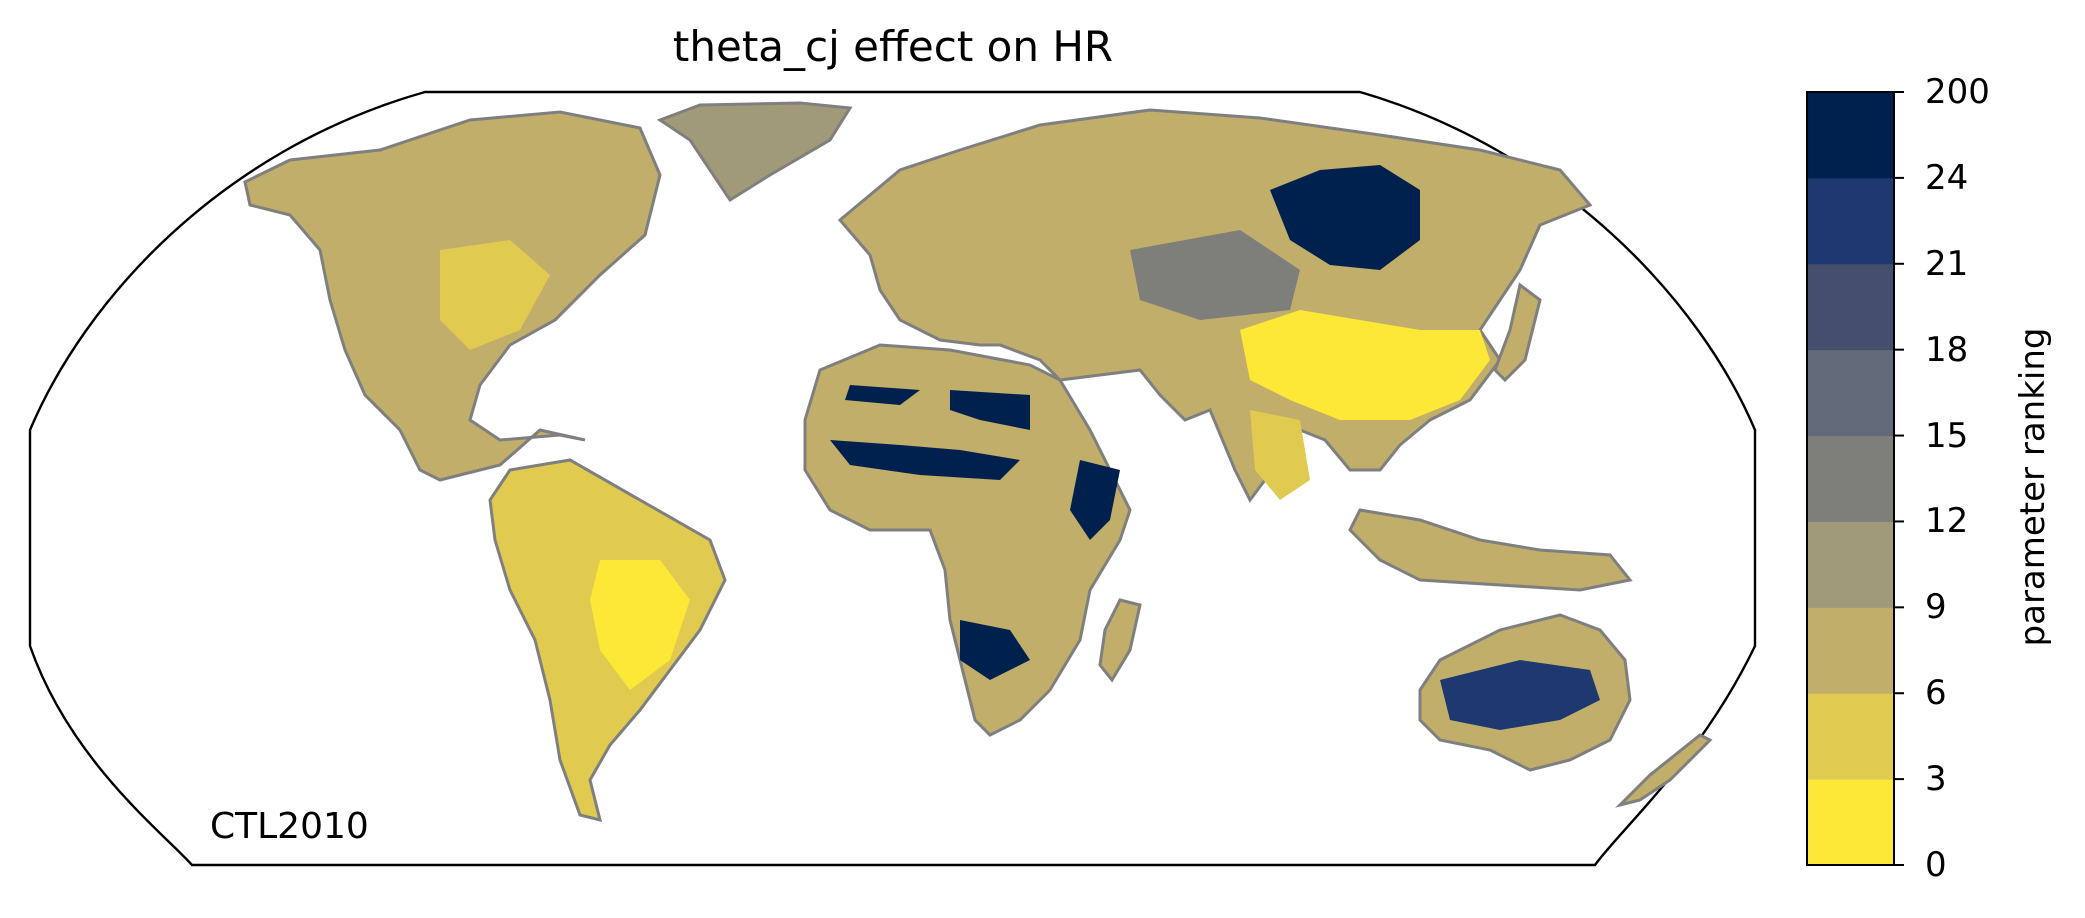  Describe the element at coordinates (995, 650) in the screenshot. I see `patch-southern-africa-high-rank` at that location.